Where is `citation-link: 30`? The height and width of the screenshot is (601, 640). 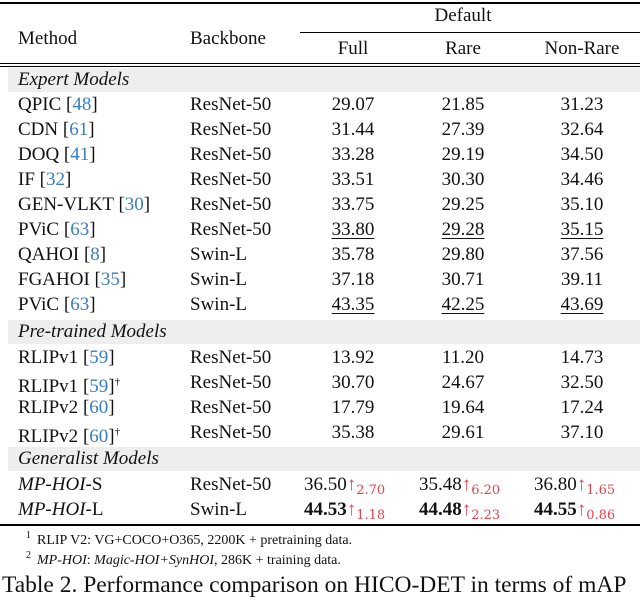
citation-link: 30 is located at coordinates (134, 204).